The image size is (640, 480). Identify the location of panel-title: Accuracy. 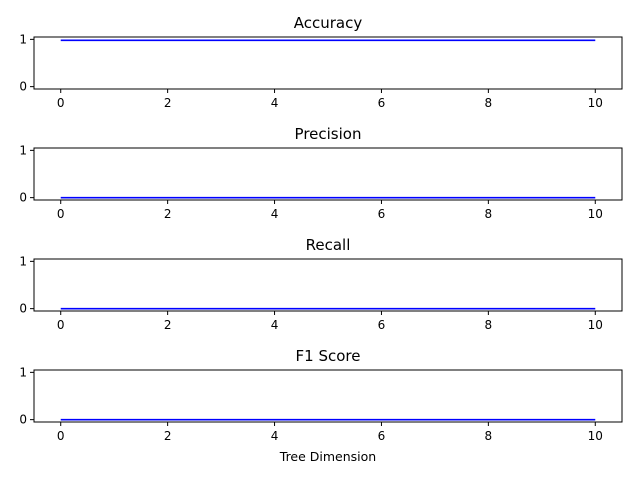
(328, 23).